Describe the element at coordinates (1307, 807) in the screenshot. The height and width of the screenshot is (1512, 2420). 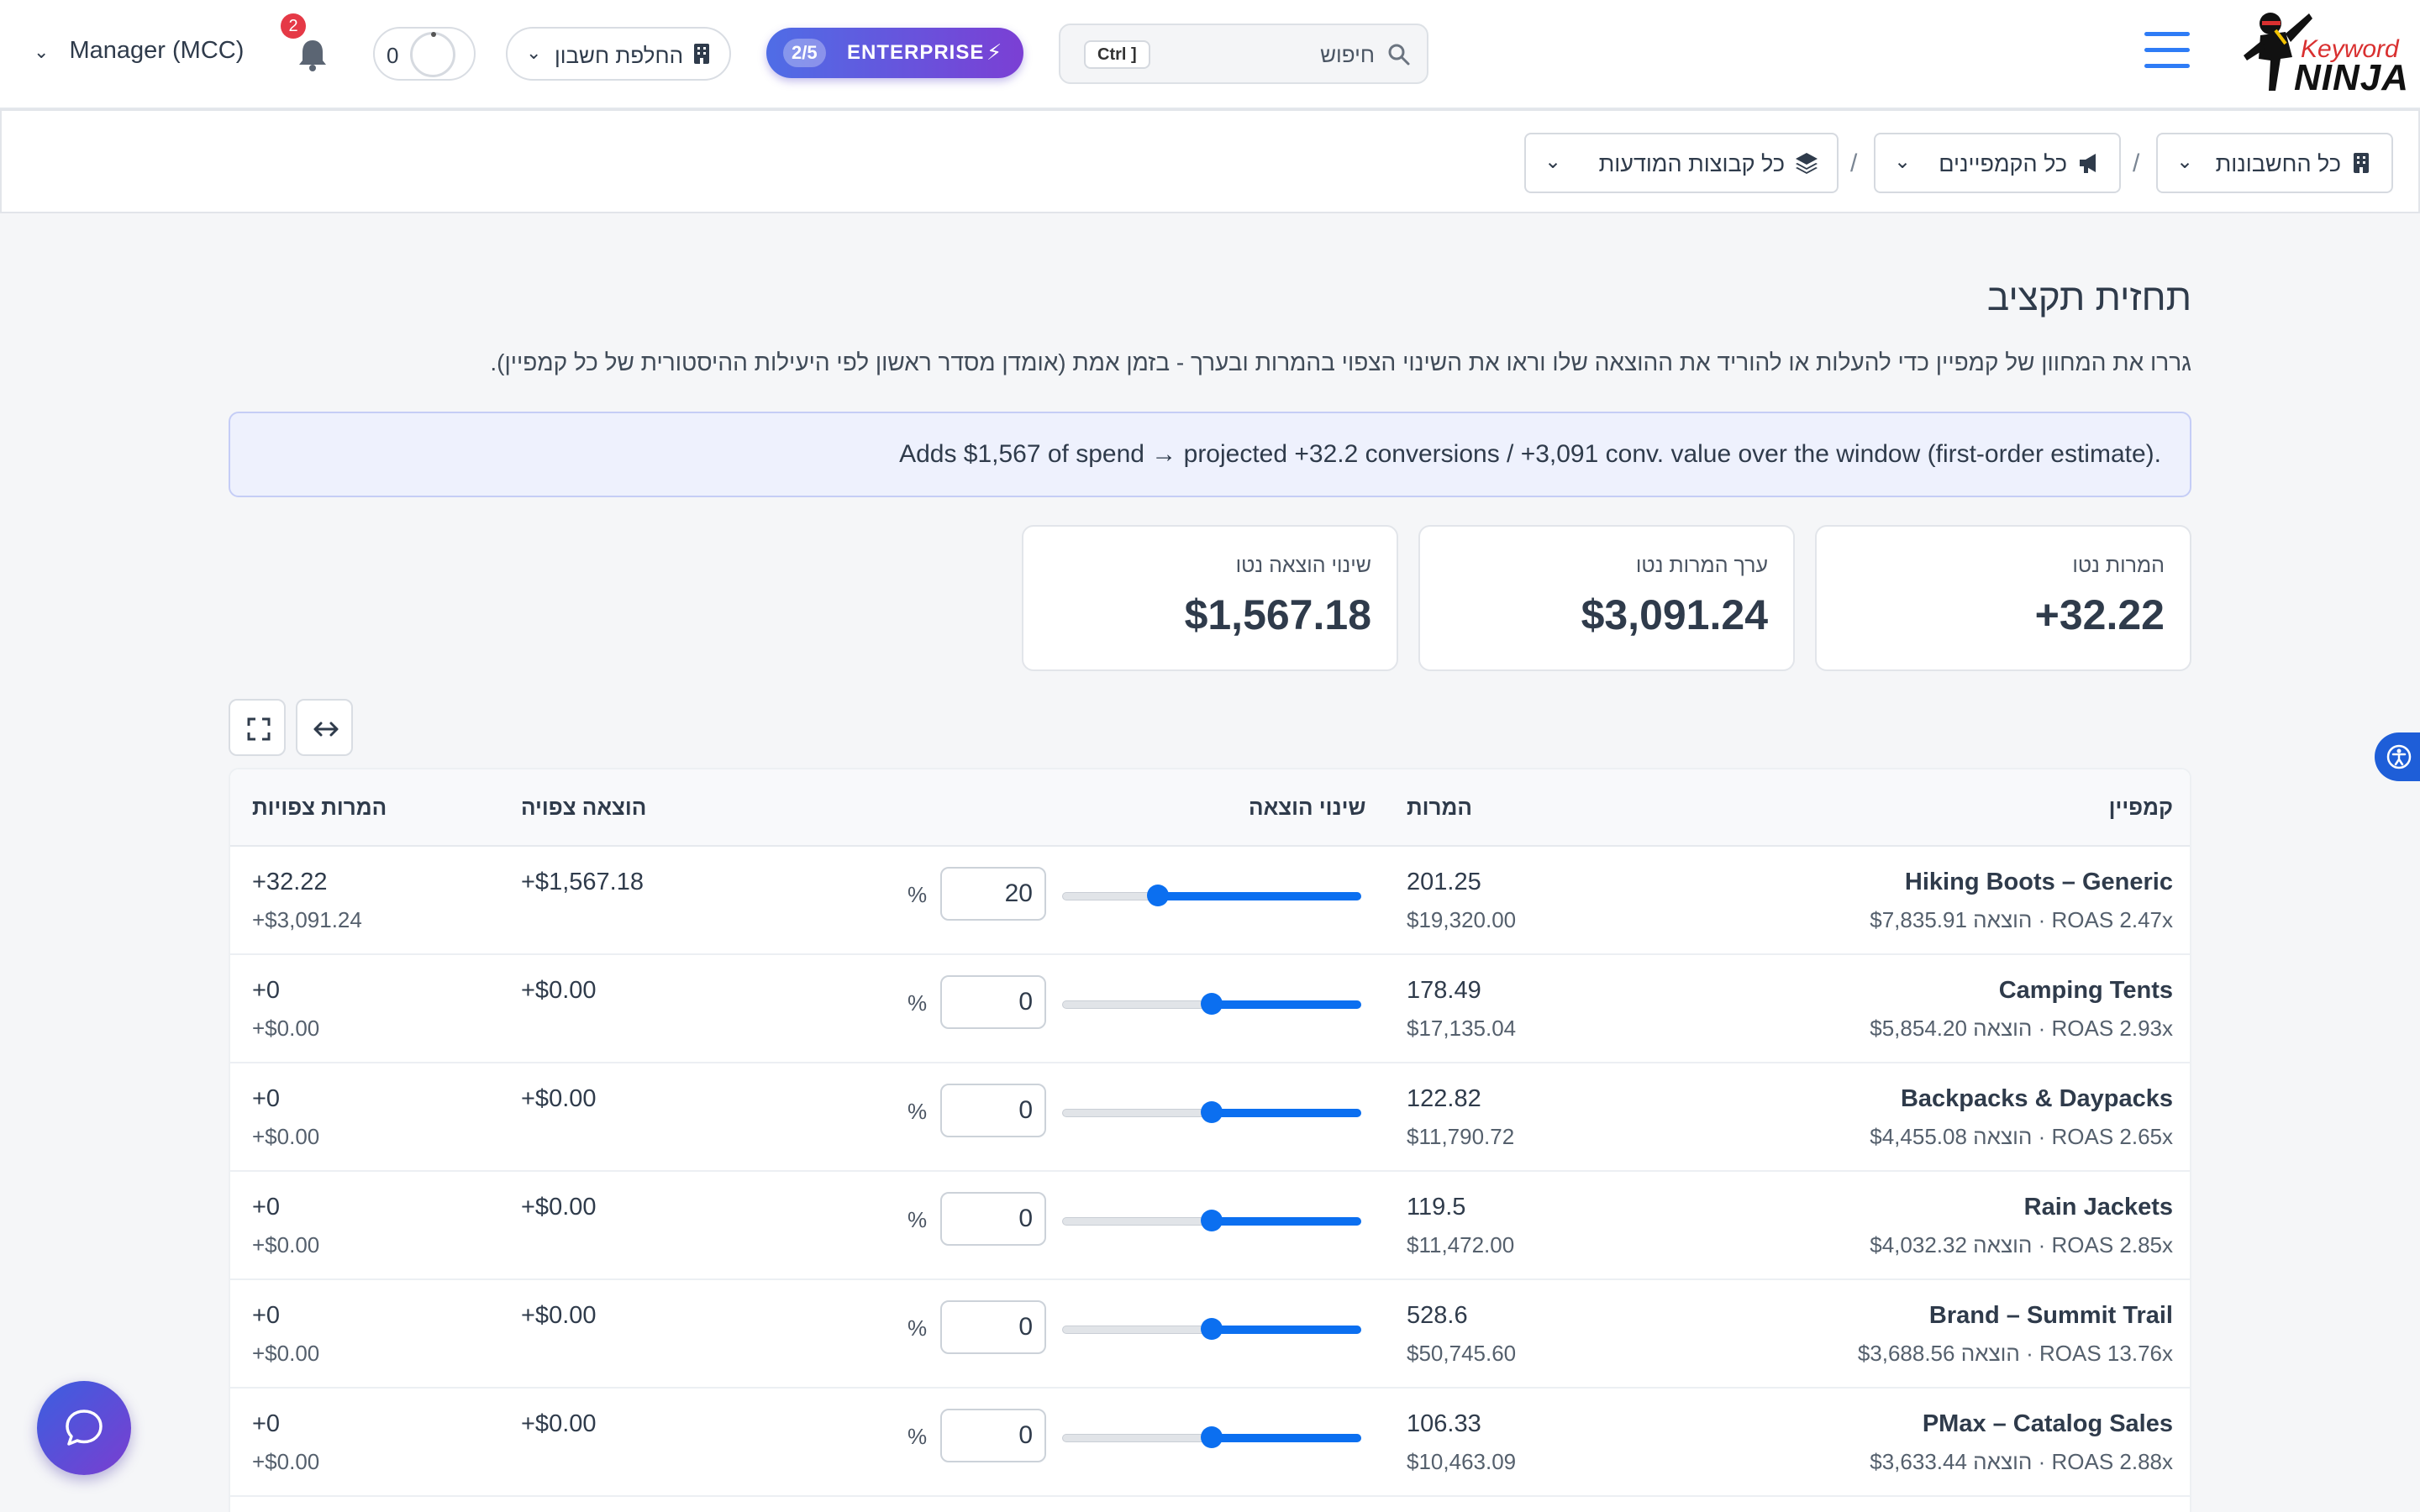
I see `column-header-spend-change: שינוי הוצאה` at that location.